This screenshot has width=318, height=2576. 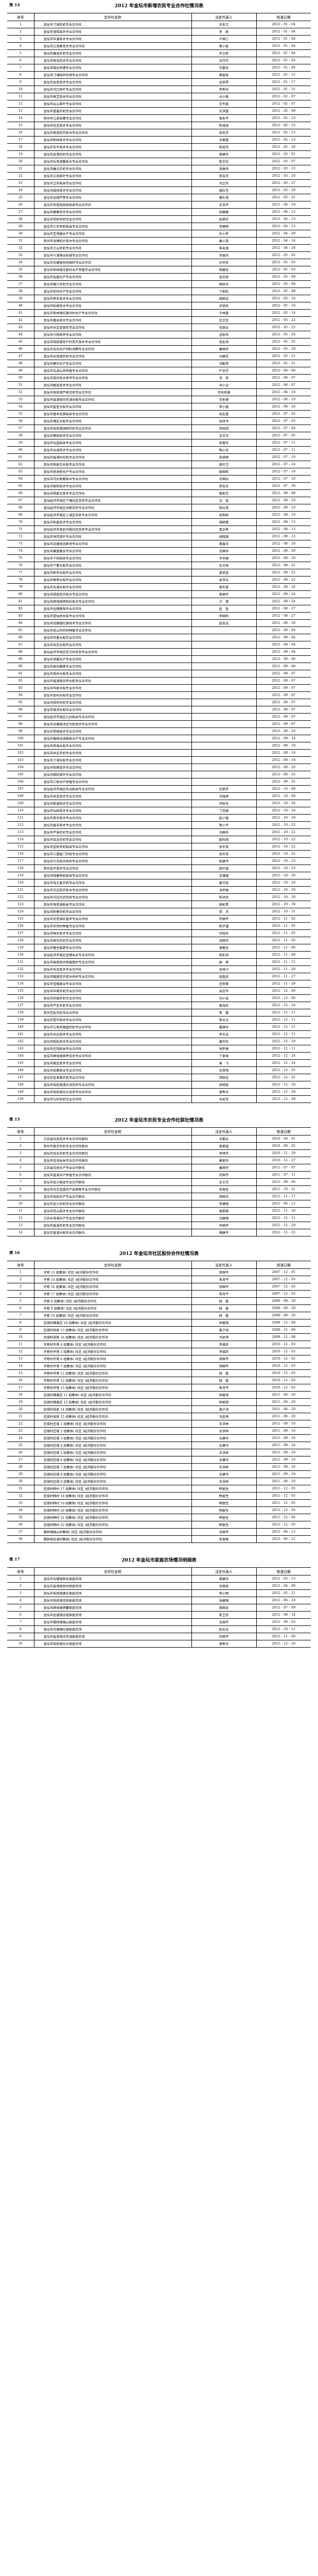 I want to click on row-date: 2012 – 05 – 08, so click(x=283, y=277).